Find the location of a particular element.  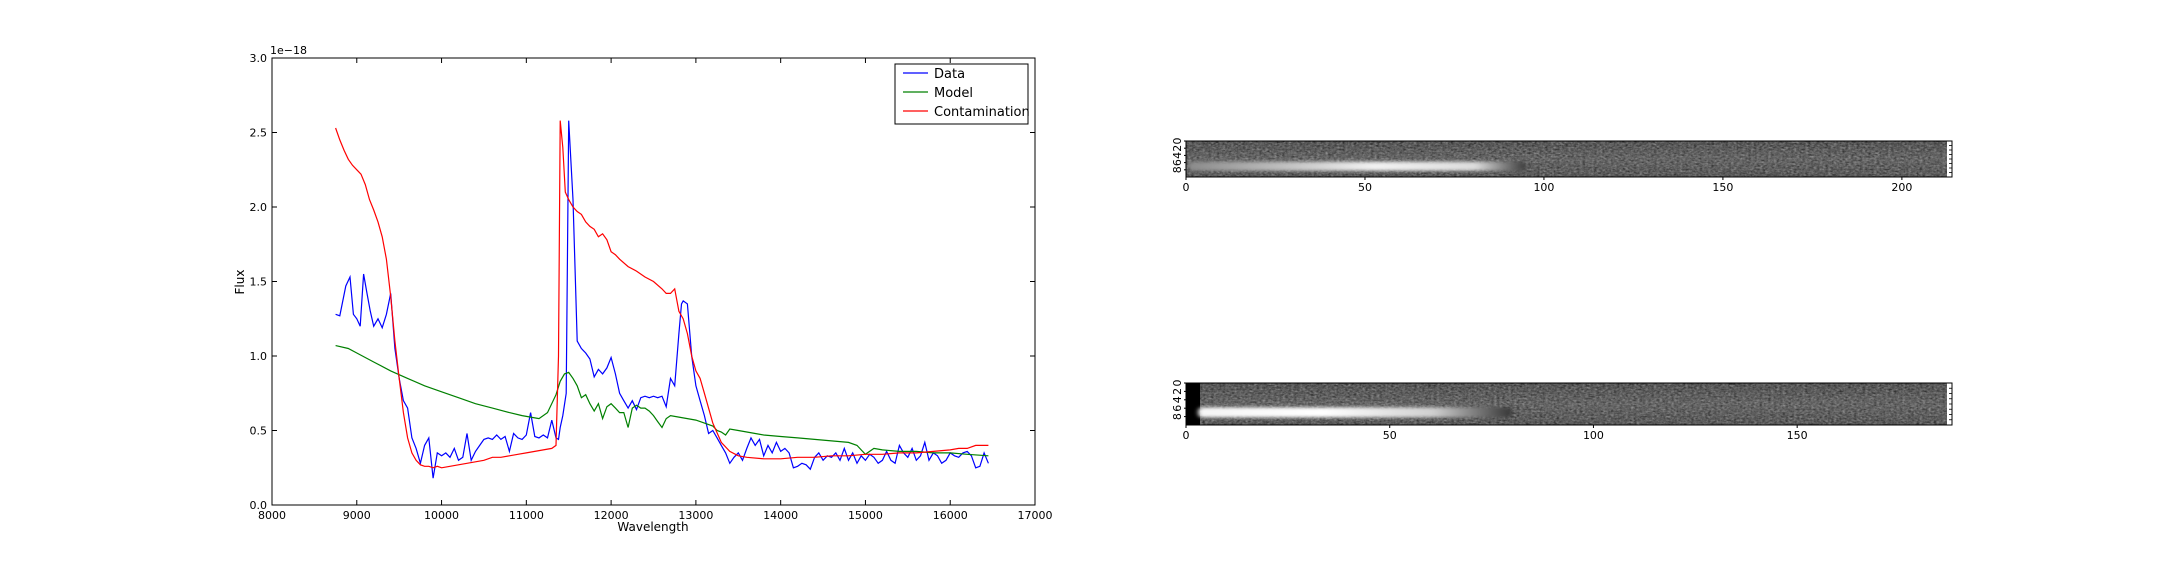

image-1-trace is located at coordinates (1357, 166).